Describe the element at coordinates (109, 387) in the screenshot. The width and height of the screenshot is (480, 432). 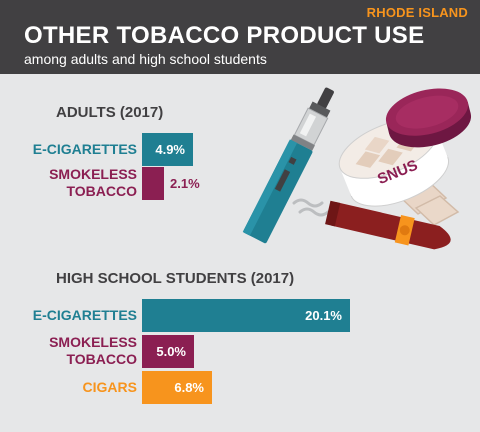
I see `category-label: CIGARS` at that location.